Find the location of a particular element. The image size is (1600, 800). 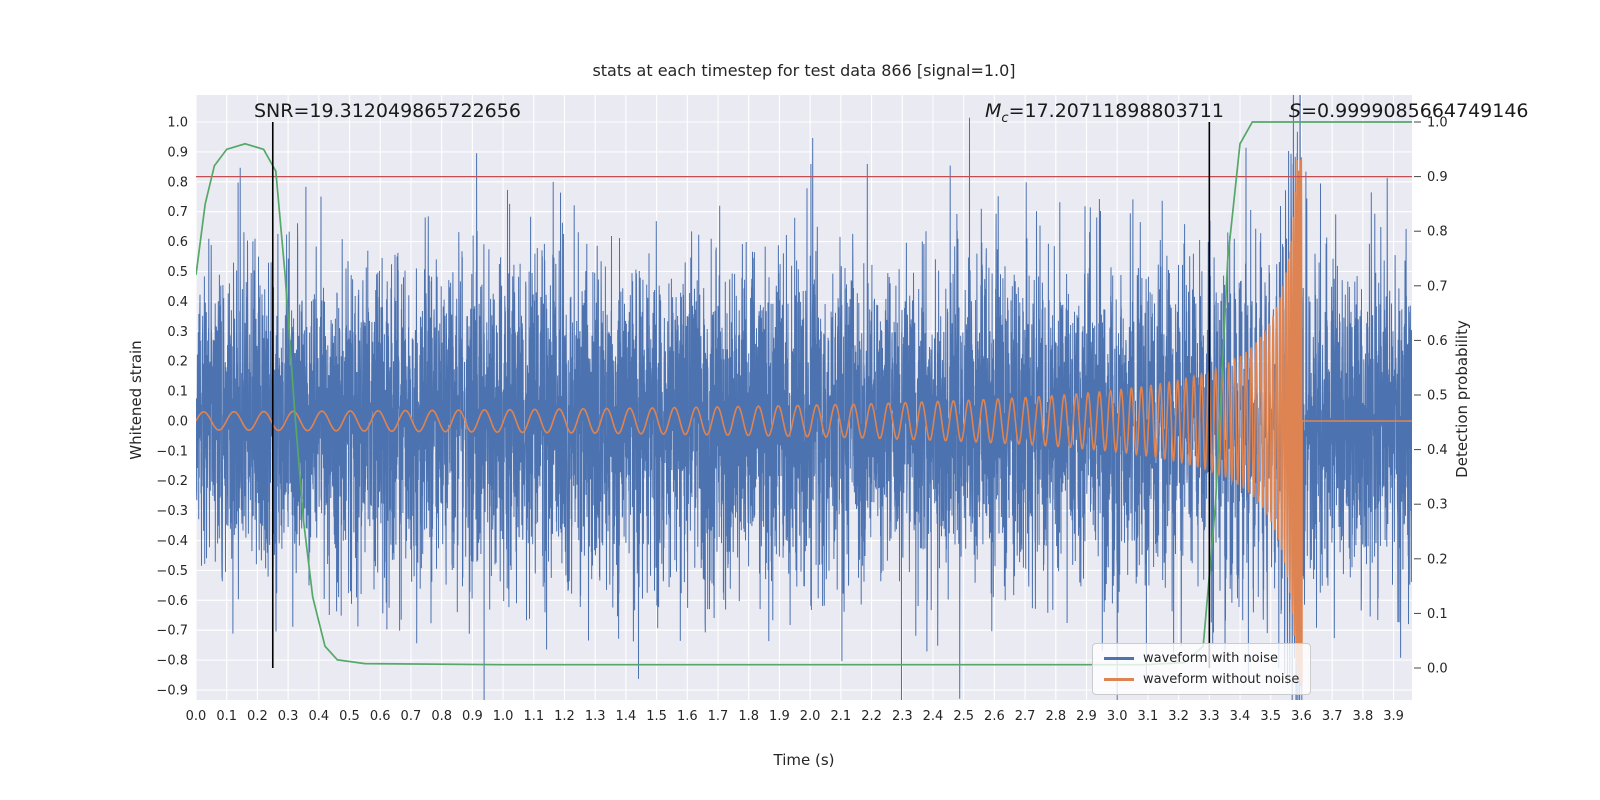

x-tick-label: 3.9 is located at coordinates (1393, 716).